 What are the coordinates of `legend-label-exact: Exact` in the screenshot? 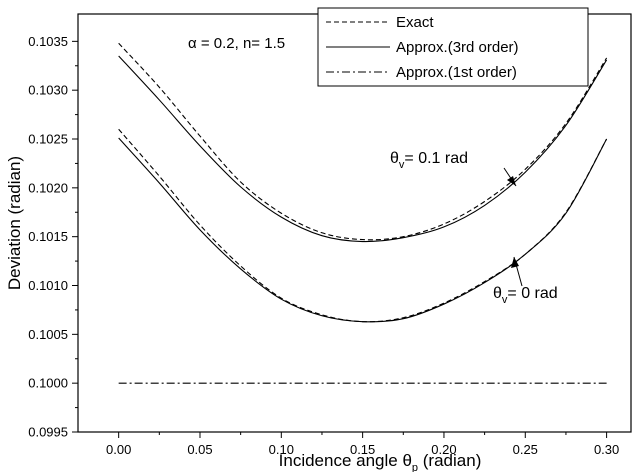 It's located at (415, 22).